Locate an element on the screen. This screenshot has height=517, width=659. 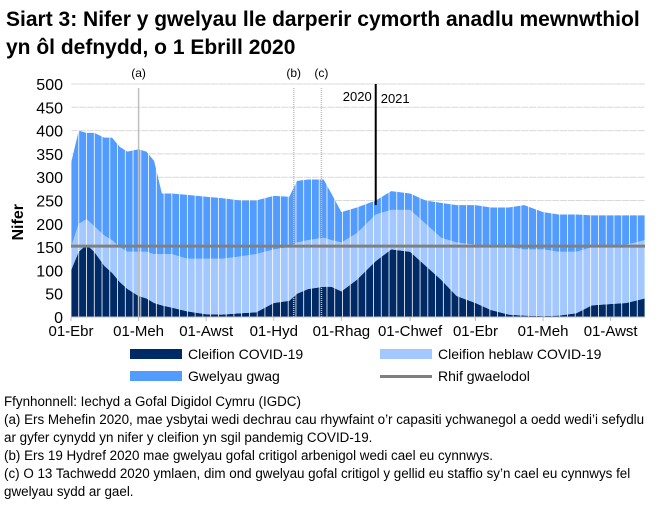
x-tick-label: 01-Rhag is located at coordinates (342, 331).